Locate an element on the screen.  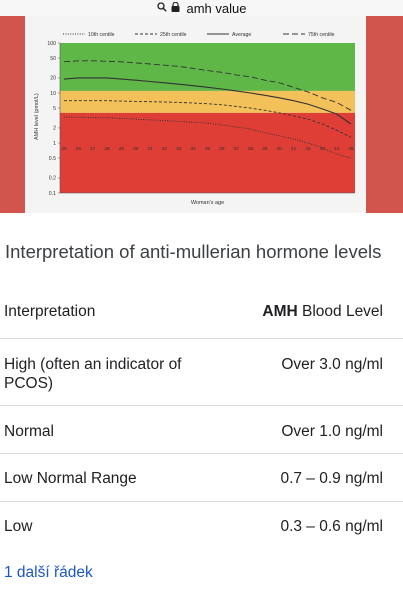
x-tick-label: 31 is located at coordinates (150, 149).